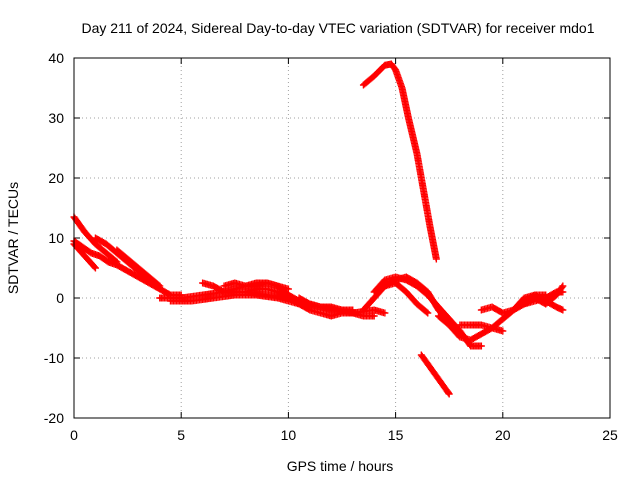 This screenshot has width=640, height=480. I want to click on x-tick-label: 25, so click(610, 435).